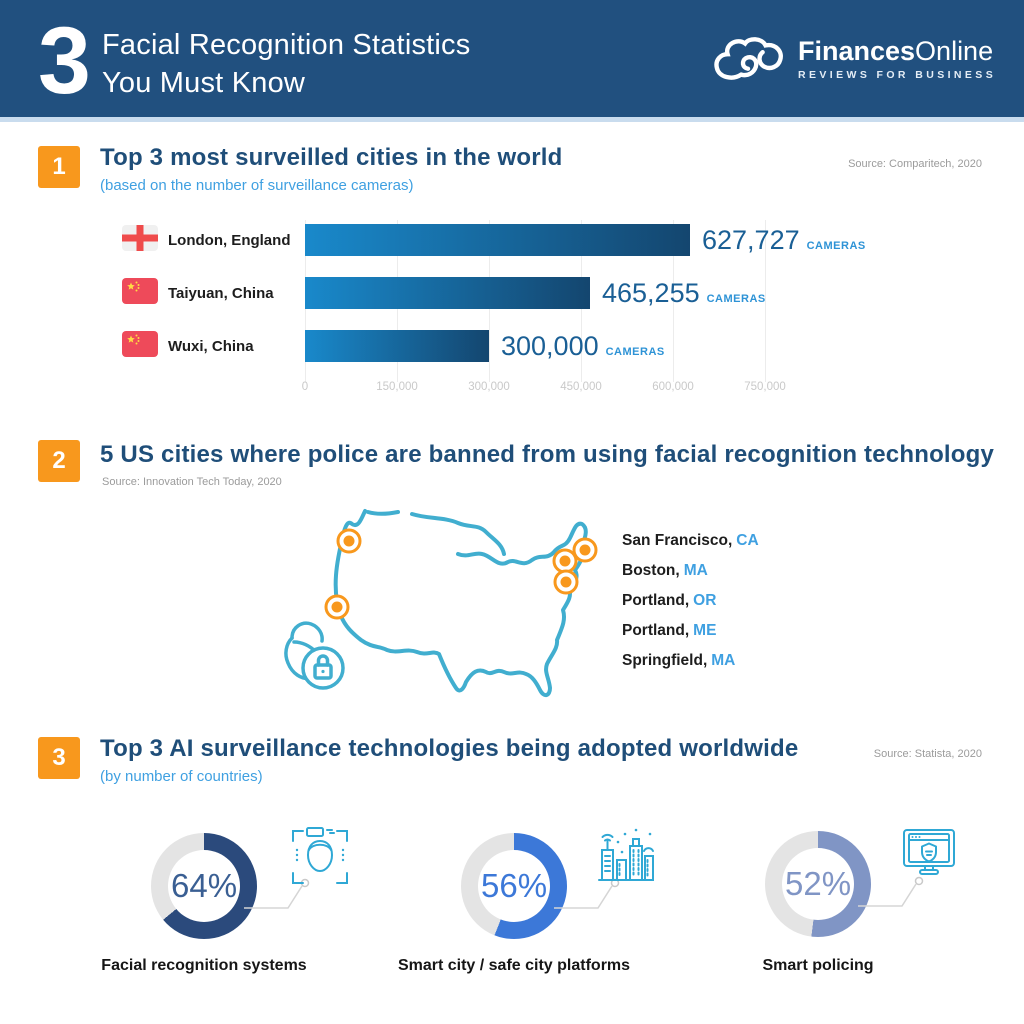 This screenshot has height=1024, width=1024. What do you see at coordinates (566, 582) in the screenshot?
I see `map-marker-springfield` at bounding box center [566, 582].